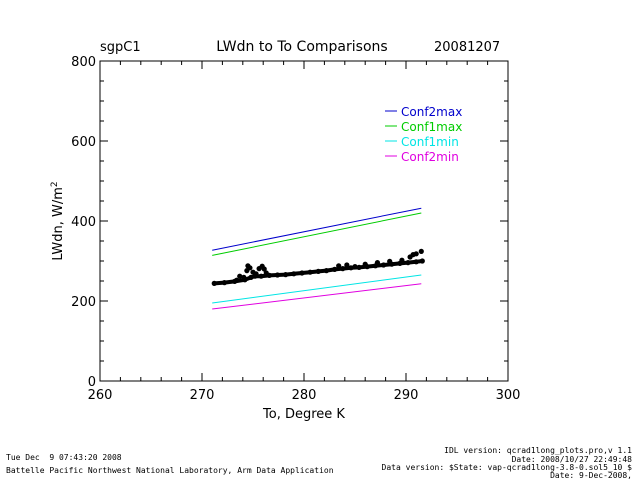 This screenshot has height=480, width=640. What do you see at coordinates (202, 395) in the screenshot?
I see `x-tick-label: 270` at bounding box center [202, 395].